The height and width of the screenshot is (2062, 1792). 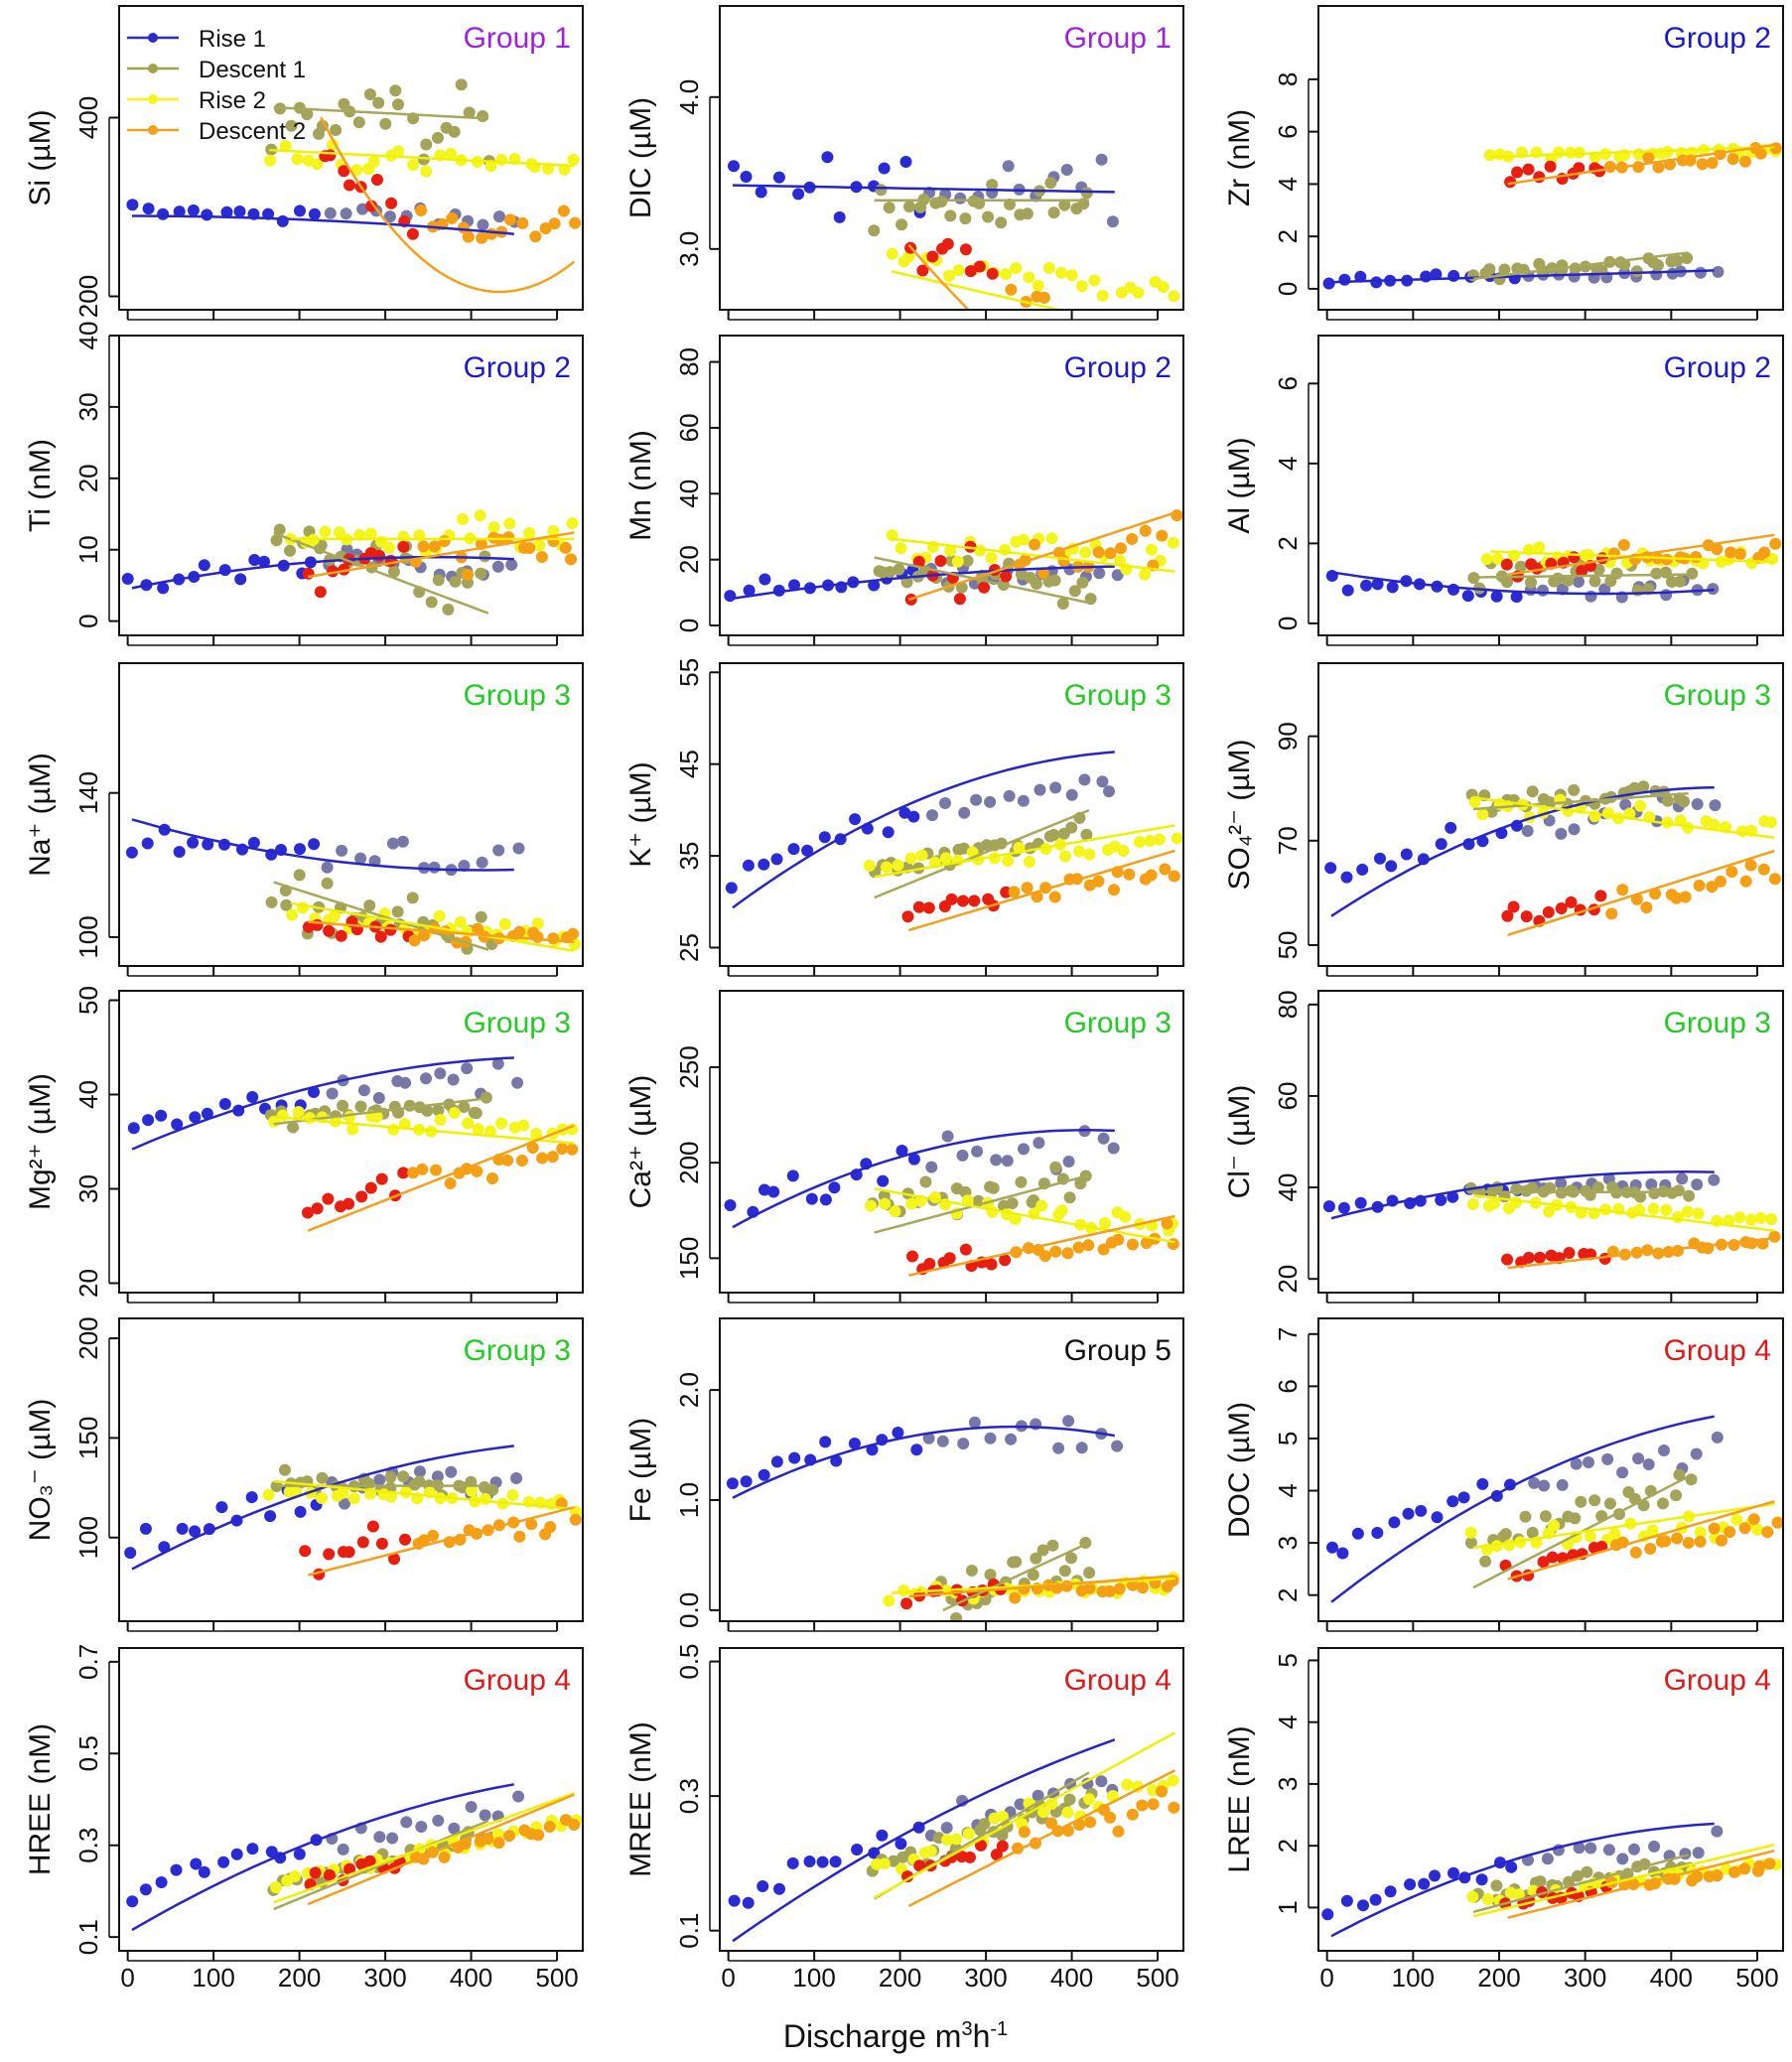 What do you see at coordinates (1239, 814) in the screenshot?
I see `y-axis-label: SO₄²⁻ (µM)` at bounding box center [1239, 814].